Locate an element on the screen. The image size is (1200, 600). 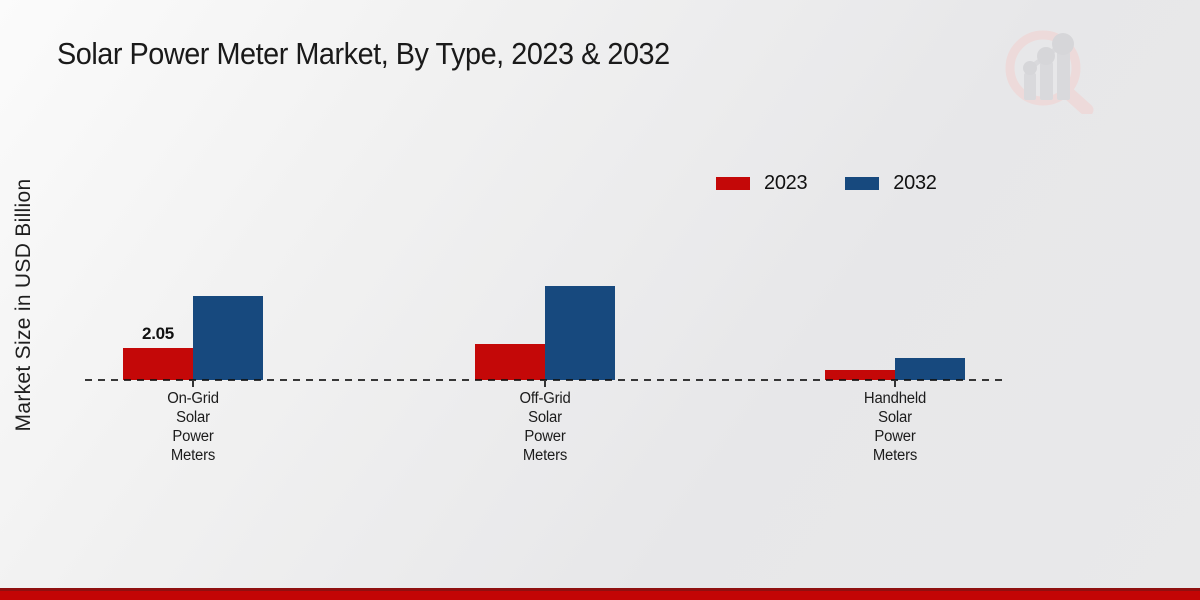
category-tick-on-grid-solar-power-meters is located at coordinates (193, 384).